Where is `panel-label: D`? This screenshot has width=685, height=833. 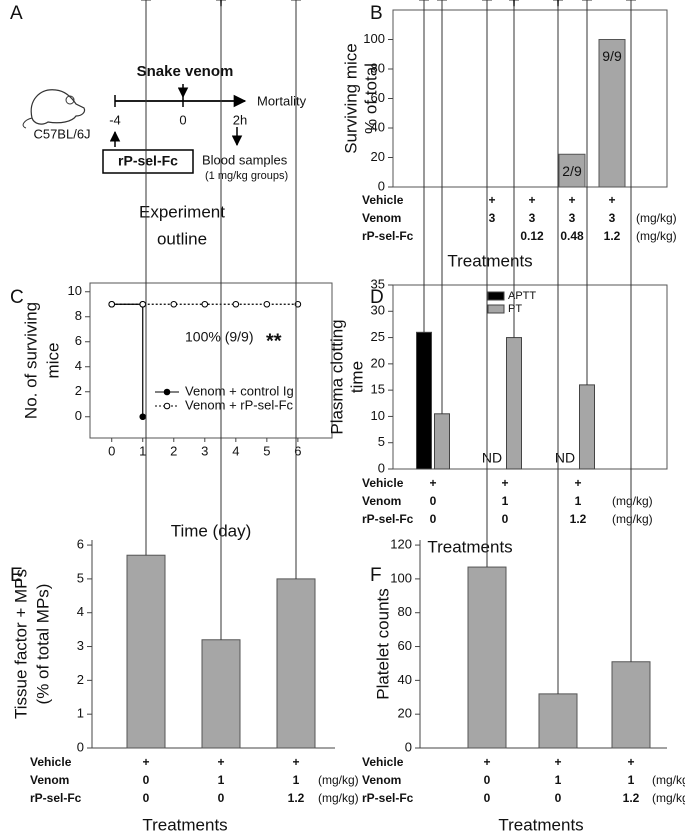
panel-label: D is located at coordinates (377, 297).